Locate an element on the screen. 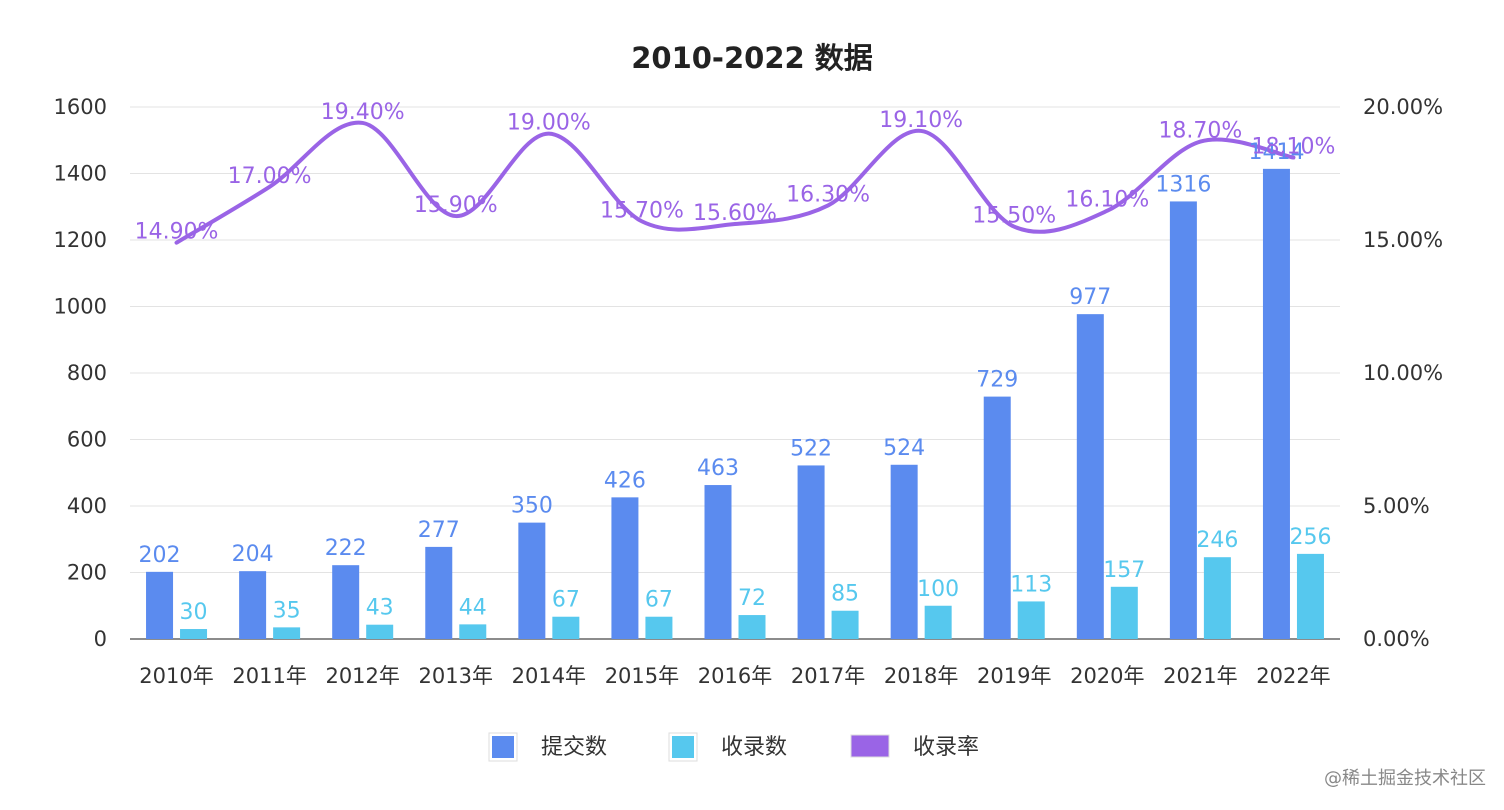  line-point-label: 14.90% is located at coordinates (177, 232).